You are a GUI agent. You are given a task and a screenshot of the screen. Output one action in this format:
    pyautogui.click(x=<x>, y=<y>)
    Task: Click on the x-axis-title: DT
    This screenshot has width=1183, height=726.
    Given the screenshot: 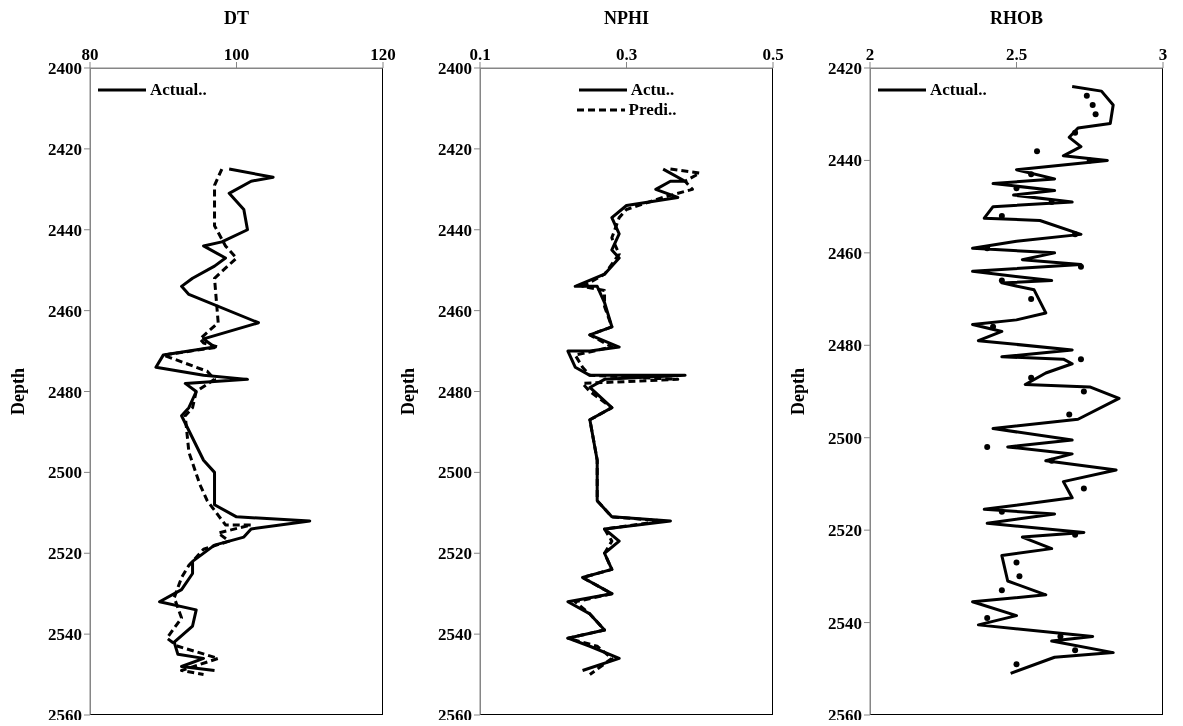 What is the action you would take?
    pyautogui.click(x=236, y=18)
    